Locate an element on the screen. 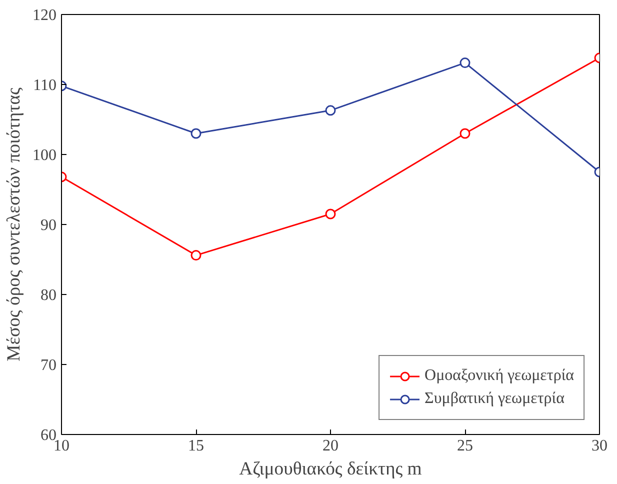 This screenshot has height=484, width=617. legend-label: Συμβατική γεωμετρία is located at coordinates (494, 399).